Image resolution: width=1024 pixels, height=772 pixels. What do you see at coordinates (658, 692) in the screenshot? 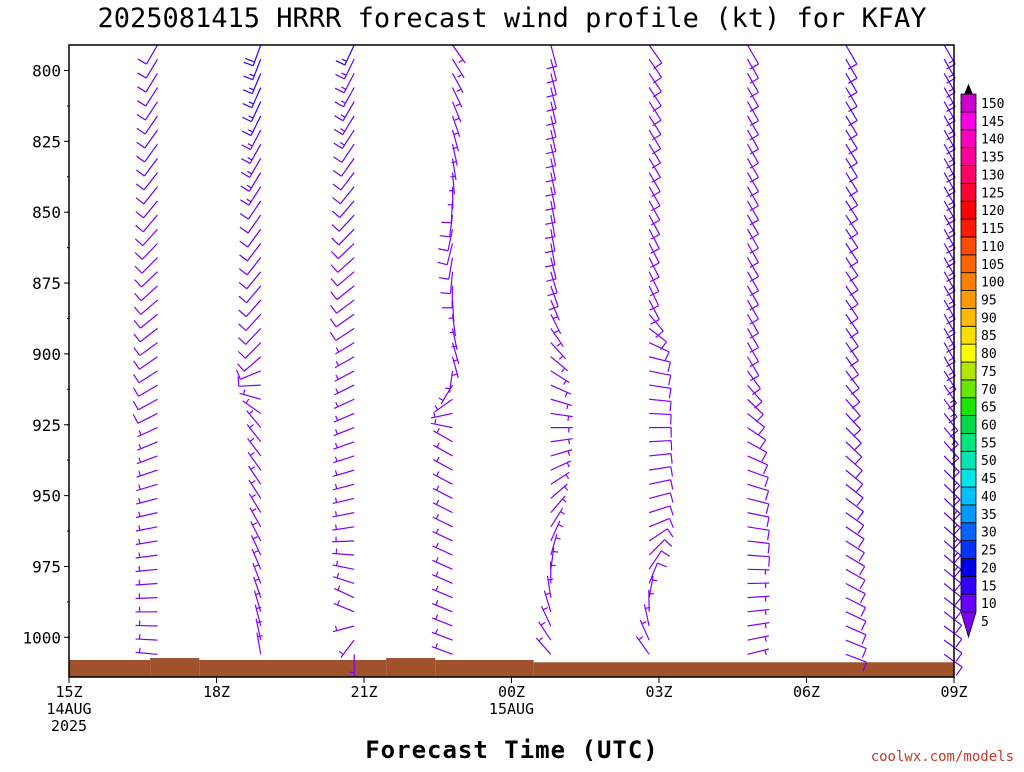
I see `x-tick-label: 03Z` at bounding box center [658, 692].